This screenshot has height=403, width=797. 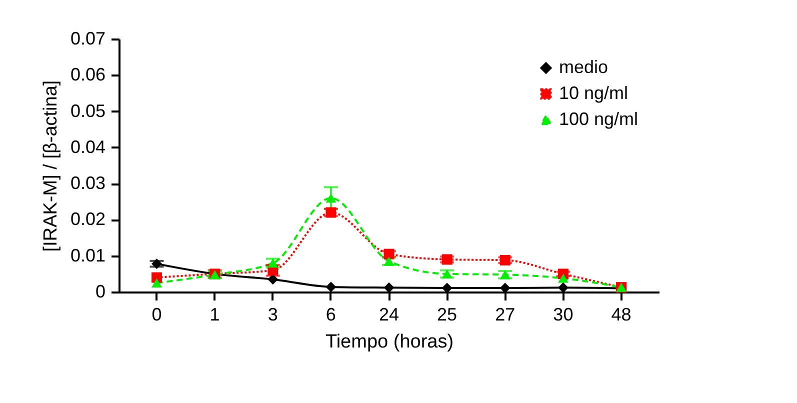 I want to click on y-tick-label: 0.01, so click(x=88, y=255).